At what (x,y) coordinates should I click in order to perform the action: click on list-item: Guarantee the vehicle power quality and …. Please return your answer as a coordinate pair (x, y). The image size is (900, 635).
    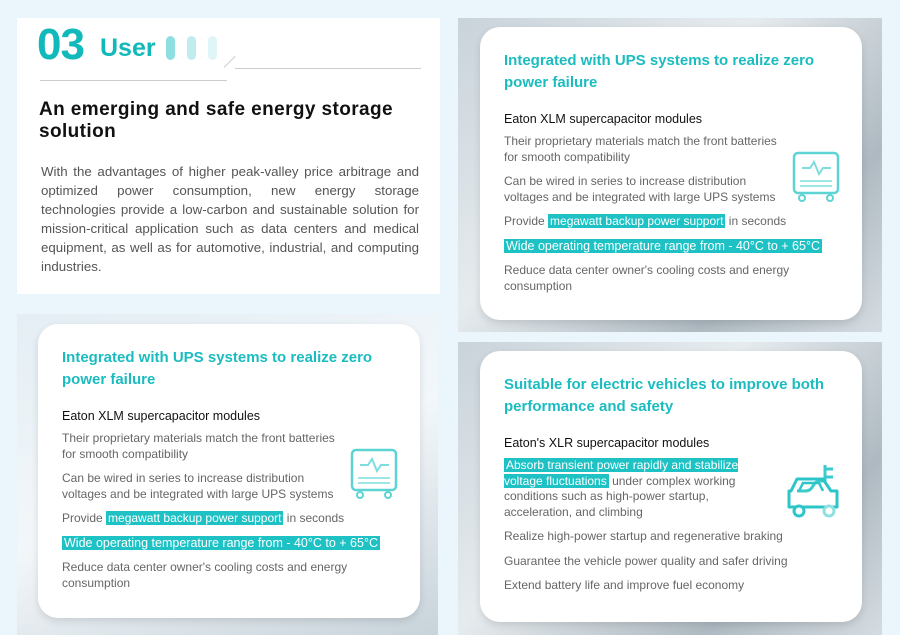
    Looking at the image, I should click on (646, 560).